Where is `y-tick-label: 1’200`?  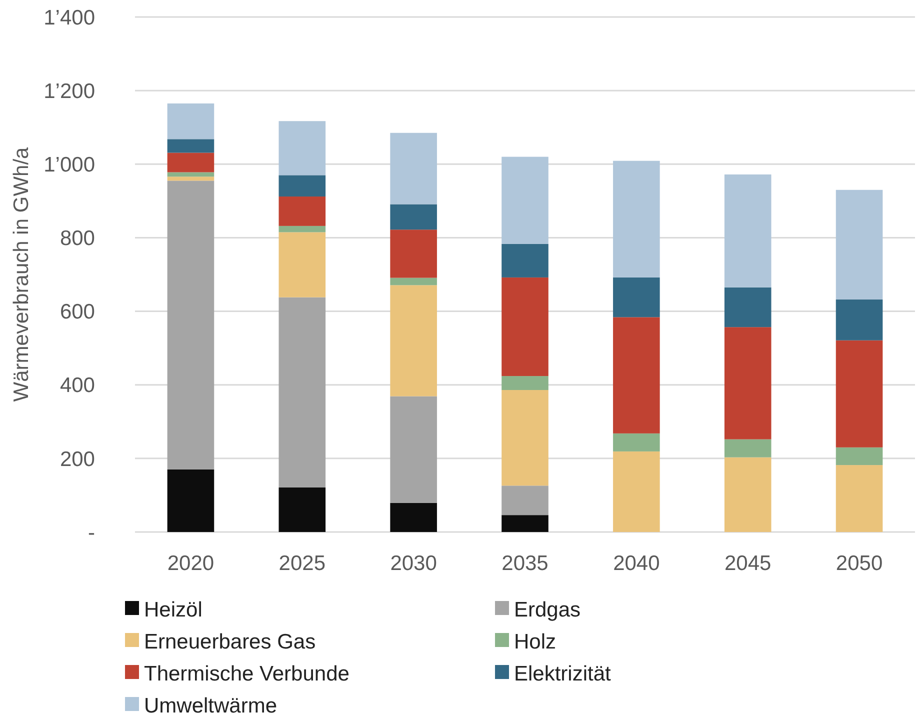
y-tick-label: 1’200 is located at coordinates (69, 91).